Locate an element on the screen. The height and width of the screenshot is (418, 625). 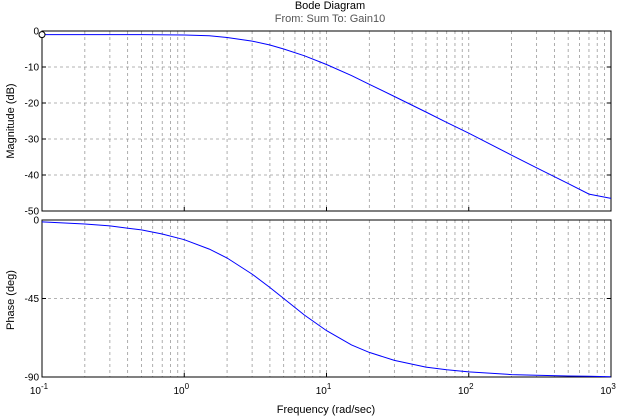
y-tick-label: -90 is located at coordinates (32, 378).